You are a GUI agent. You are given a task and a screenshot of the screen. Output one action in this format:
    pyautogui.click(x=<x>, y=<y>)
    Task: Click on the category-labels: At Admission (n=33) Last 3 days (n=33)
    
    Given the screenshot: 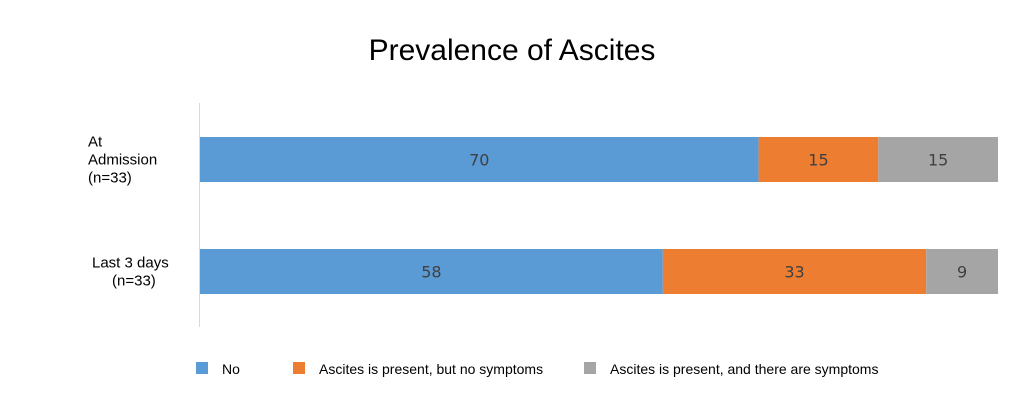 What is the action you would take?
    pyautogui.click(x=128, y=212)
    